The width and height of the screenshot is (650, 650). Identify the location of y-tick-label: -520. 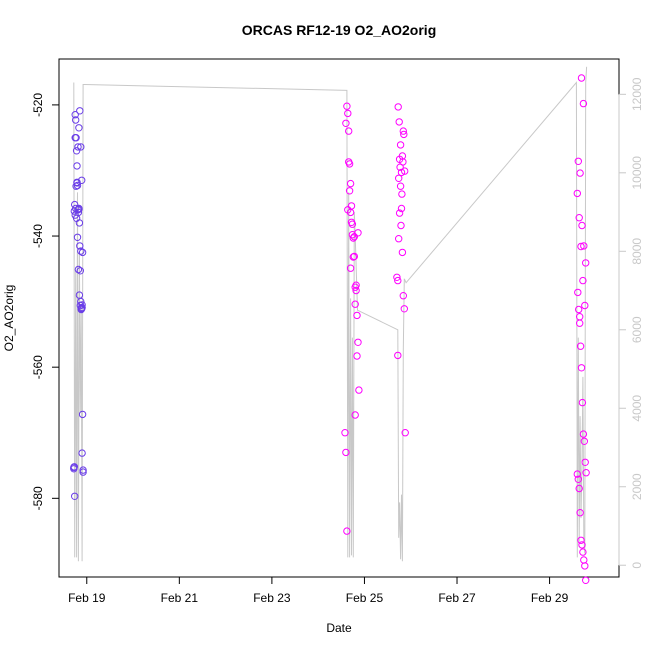
(38, 105).